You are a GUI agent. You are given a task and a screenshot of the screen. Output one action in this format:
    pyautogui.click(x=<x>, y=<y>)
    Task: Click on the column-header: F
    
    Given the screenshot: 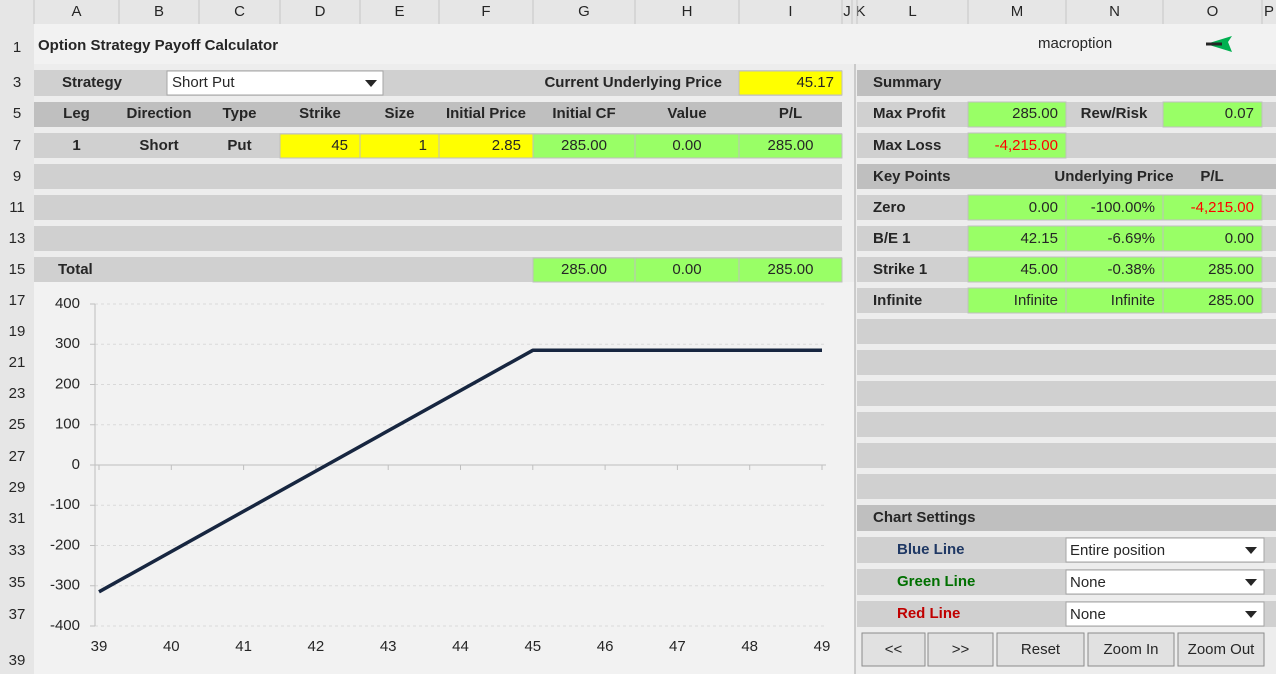 What is the action you would take?
    pyautogui.click(x=485, y=11)
    